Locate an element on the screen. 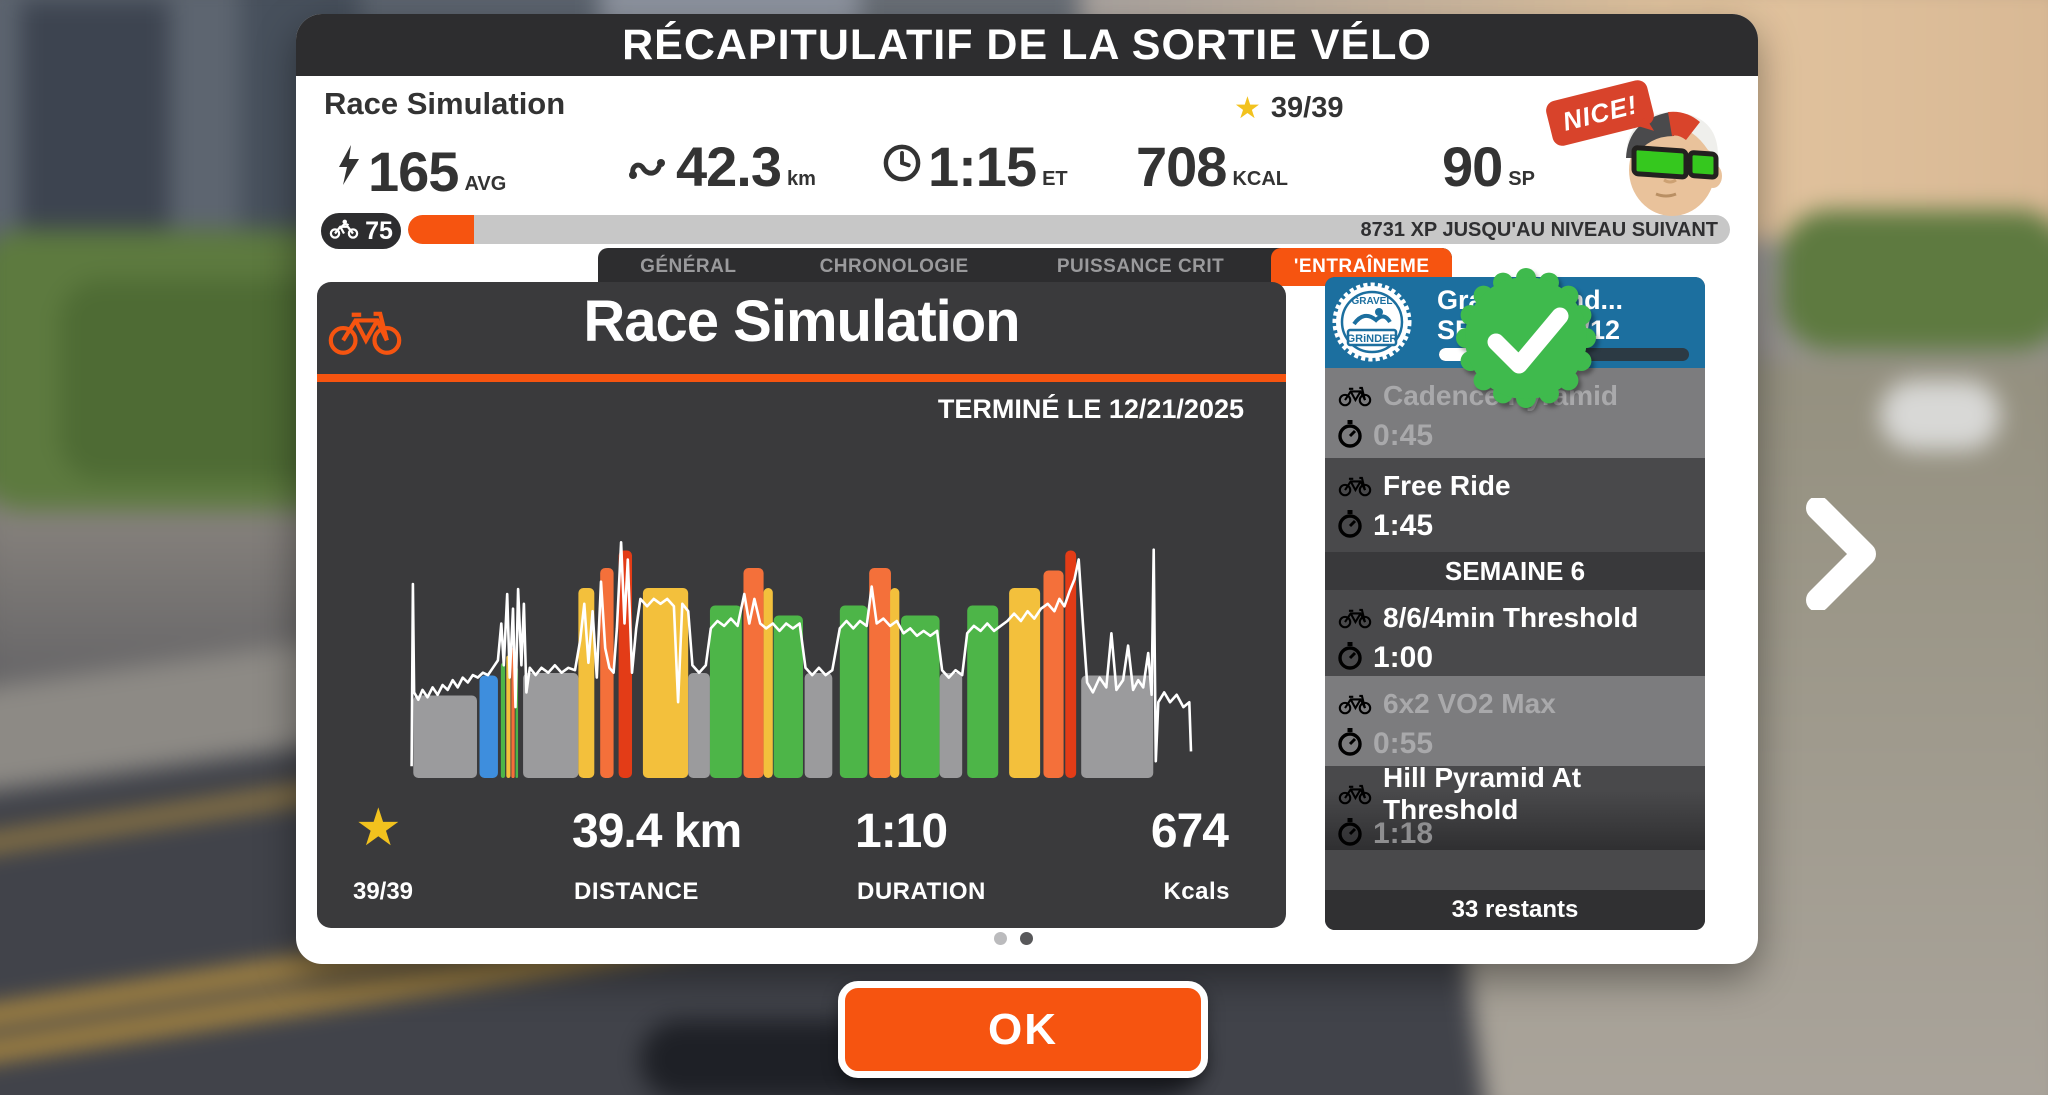 Image resolution: width=2048 pixels, height=1095 pixels. level-number: 75 is located at coordinates (379, 230).